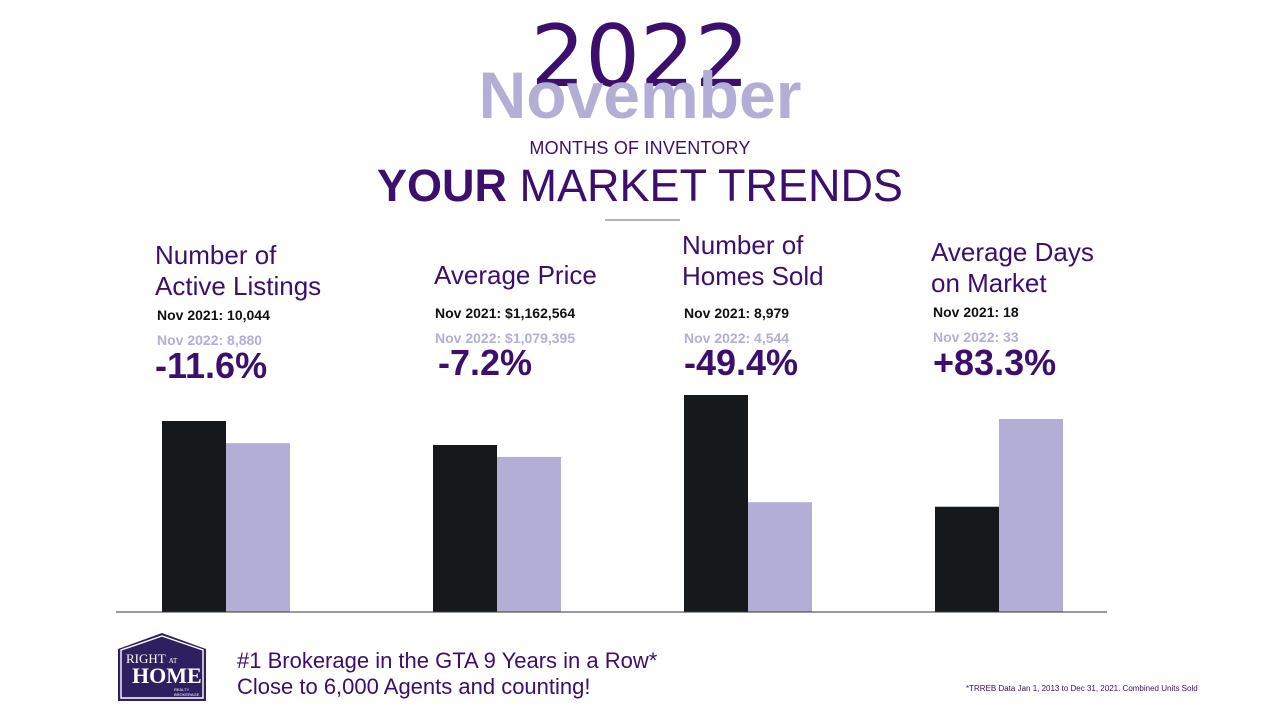 The height and width of the screenshot is (720, 1280). I want to click on metric-title-line1: Average Price, so click(515, 275).